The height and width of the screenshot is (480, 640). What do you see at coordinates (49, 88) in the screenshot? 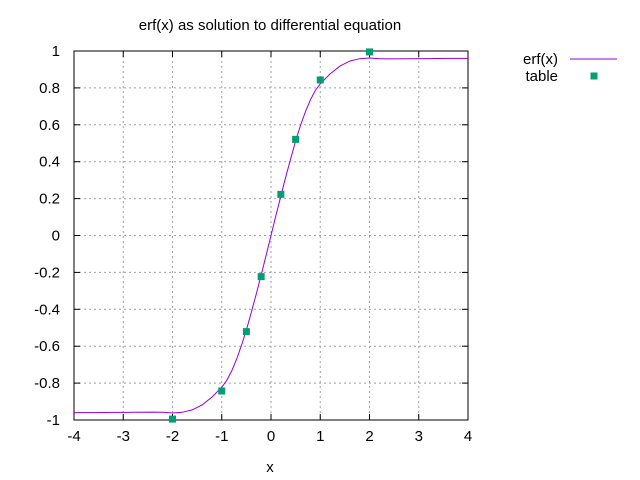
I see `y-tick-label: 0.8` at bounding box center [49, 88].